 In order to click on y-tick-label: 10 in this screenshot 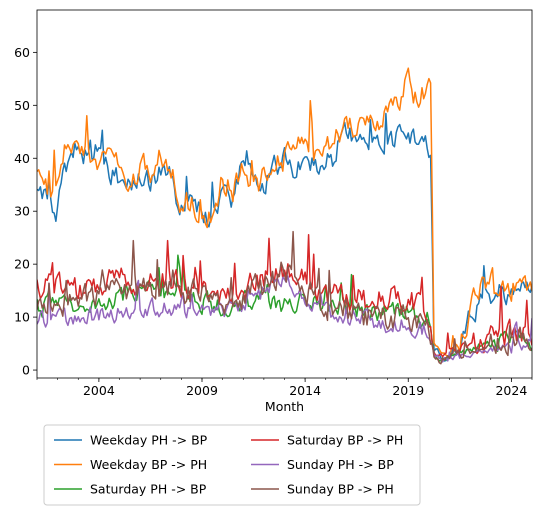, I will do `click(22, 317)`.